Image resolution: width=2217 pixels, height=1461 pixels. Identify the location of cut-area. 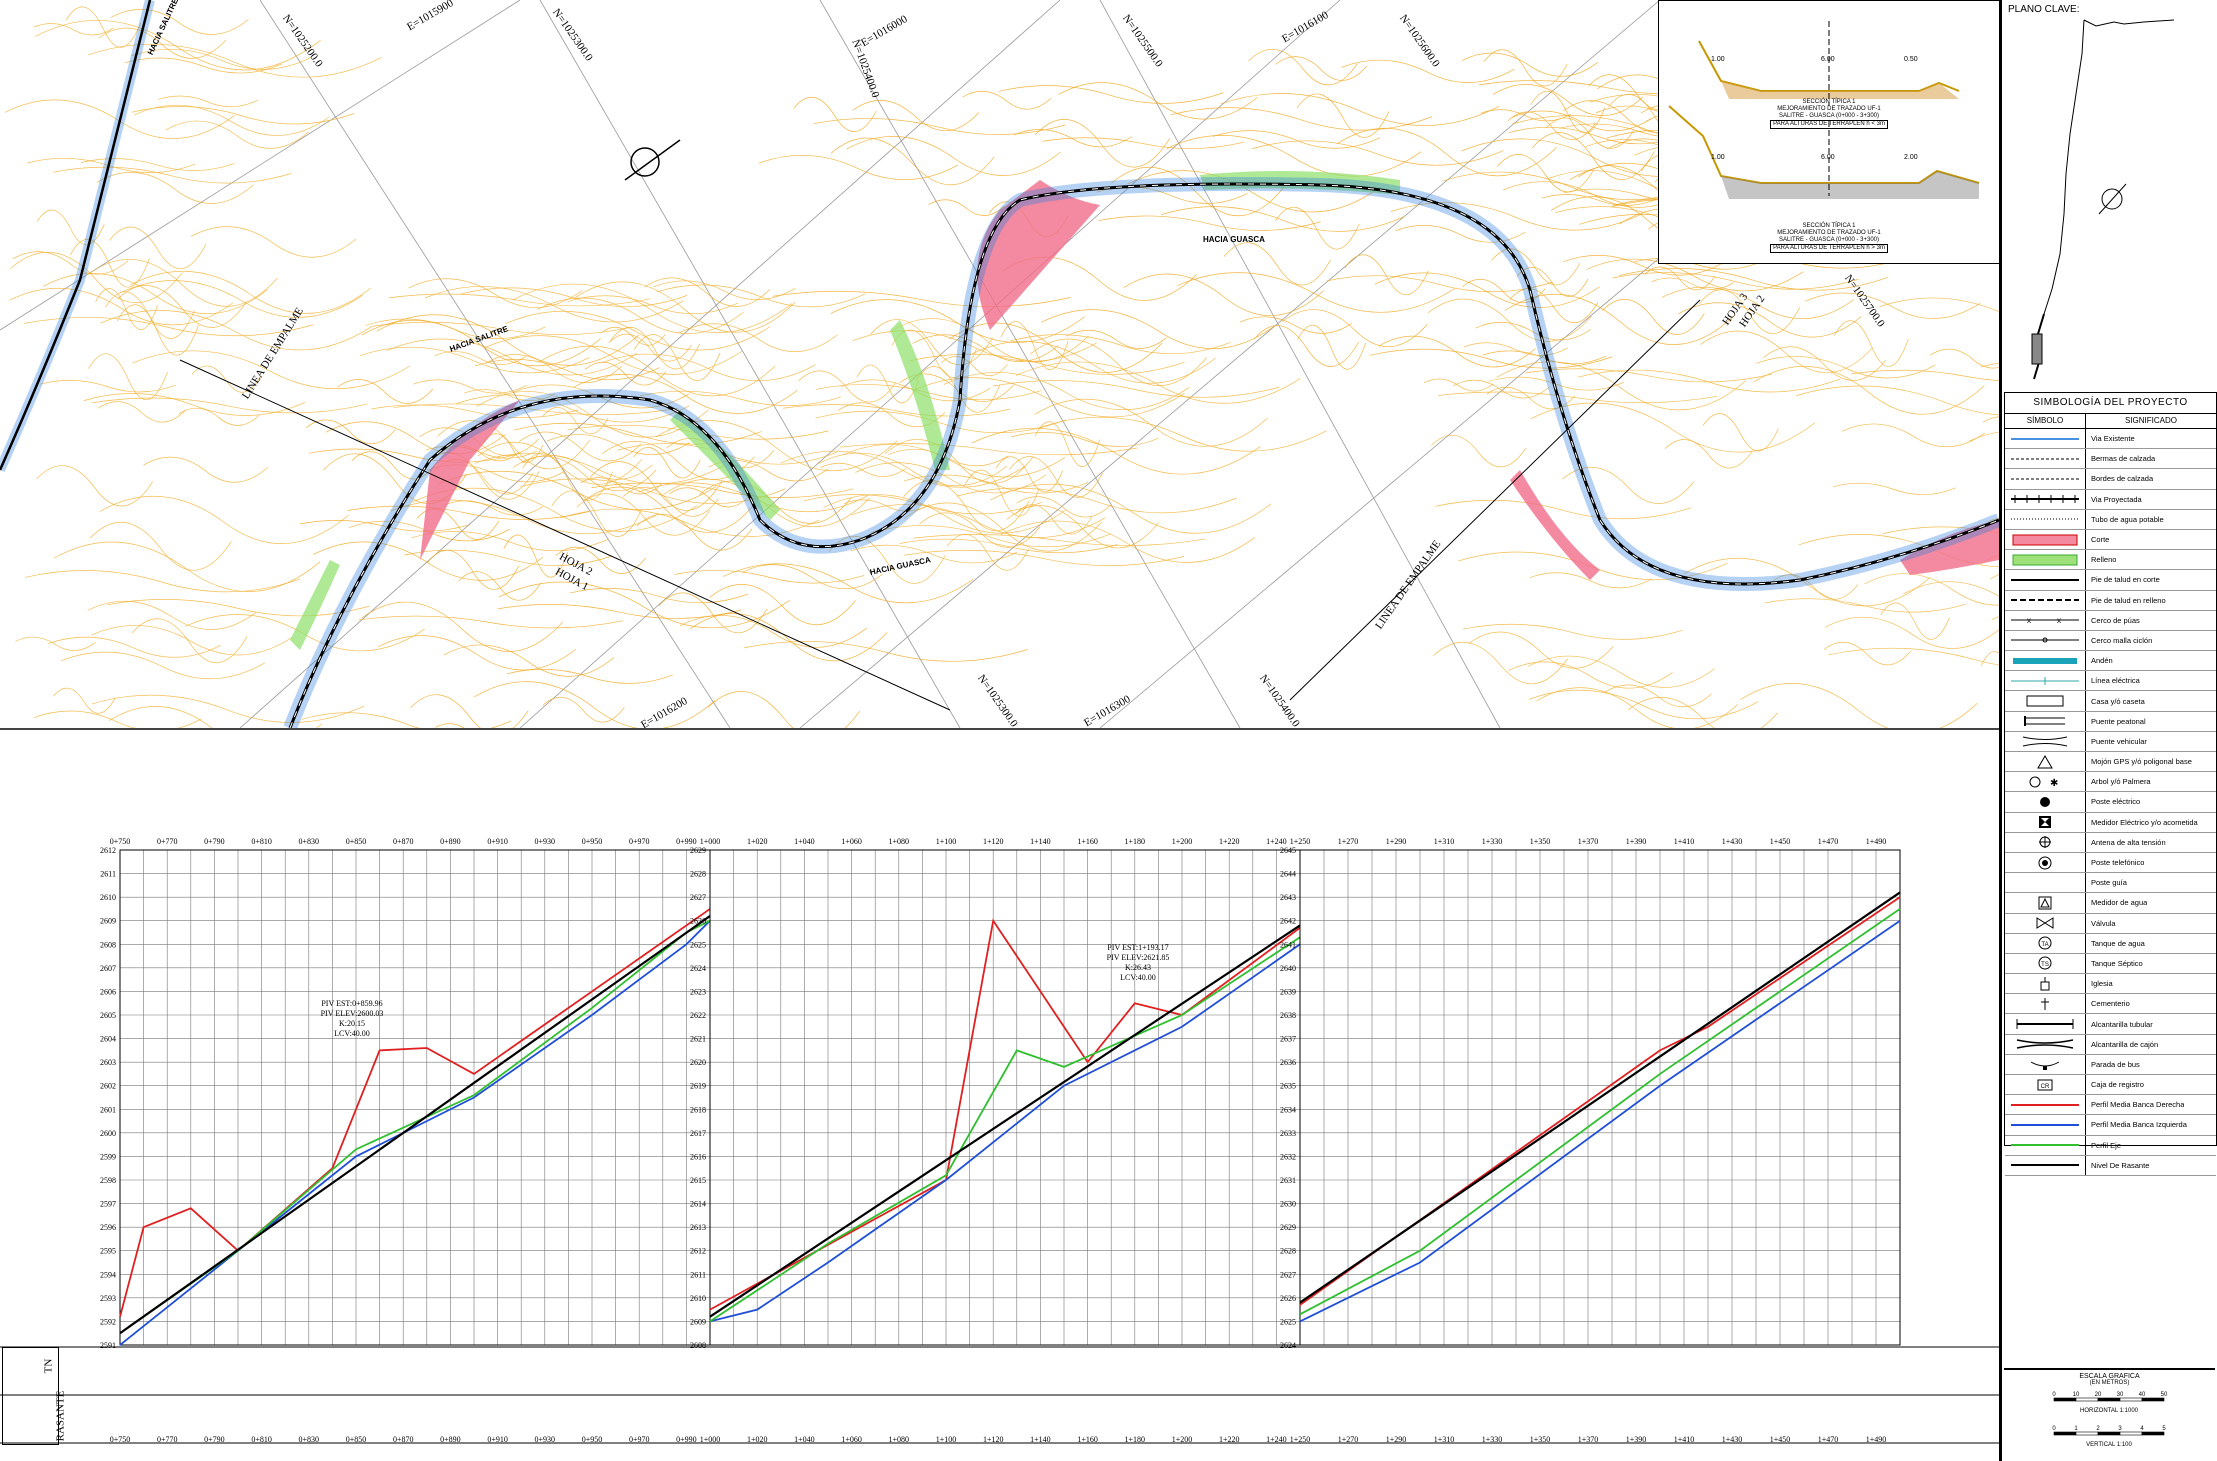
(1555, 525).